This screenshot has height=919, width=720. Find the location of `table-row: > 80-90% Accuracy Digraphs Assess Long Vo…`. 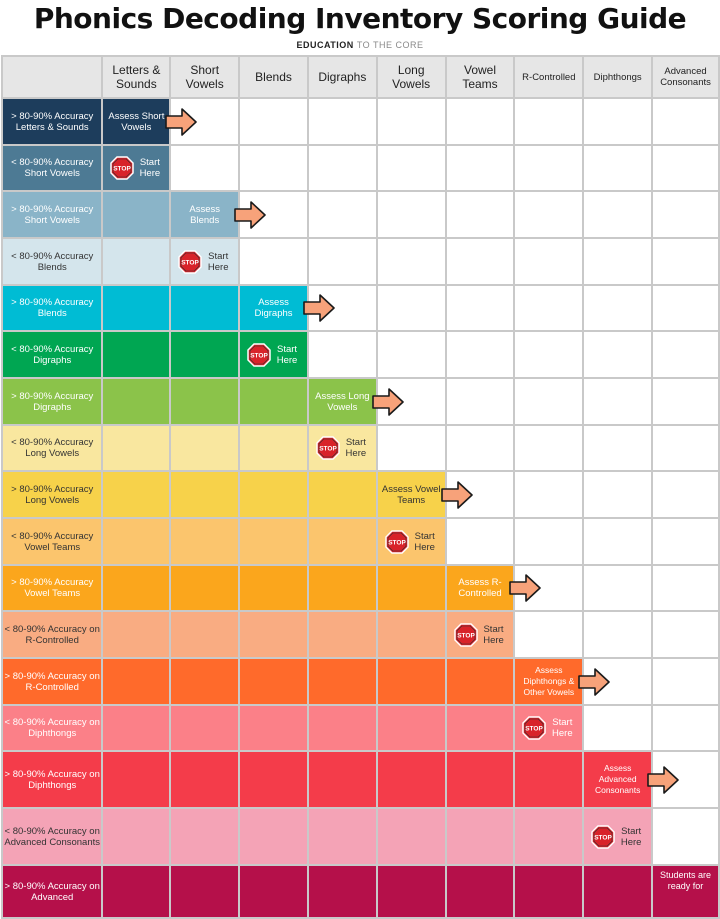

table-row: > 80-90% Accuracy Digraphs Assess Long Vo… is located at coordinates (360, 401).